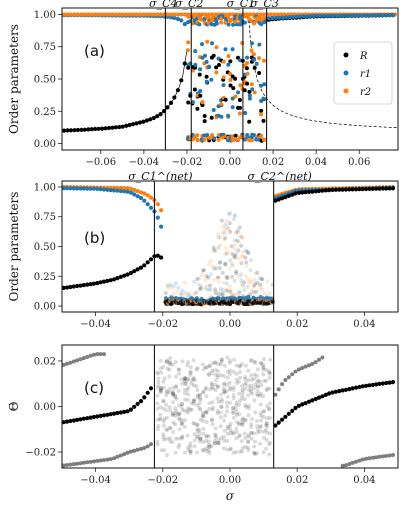  Describe the element at coordinates (14, 247) in the screenshot. I see `y-axis-label: Order parameters` at that location.